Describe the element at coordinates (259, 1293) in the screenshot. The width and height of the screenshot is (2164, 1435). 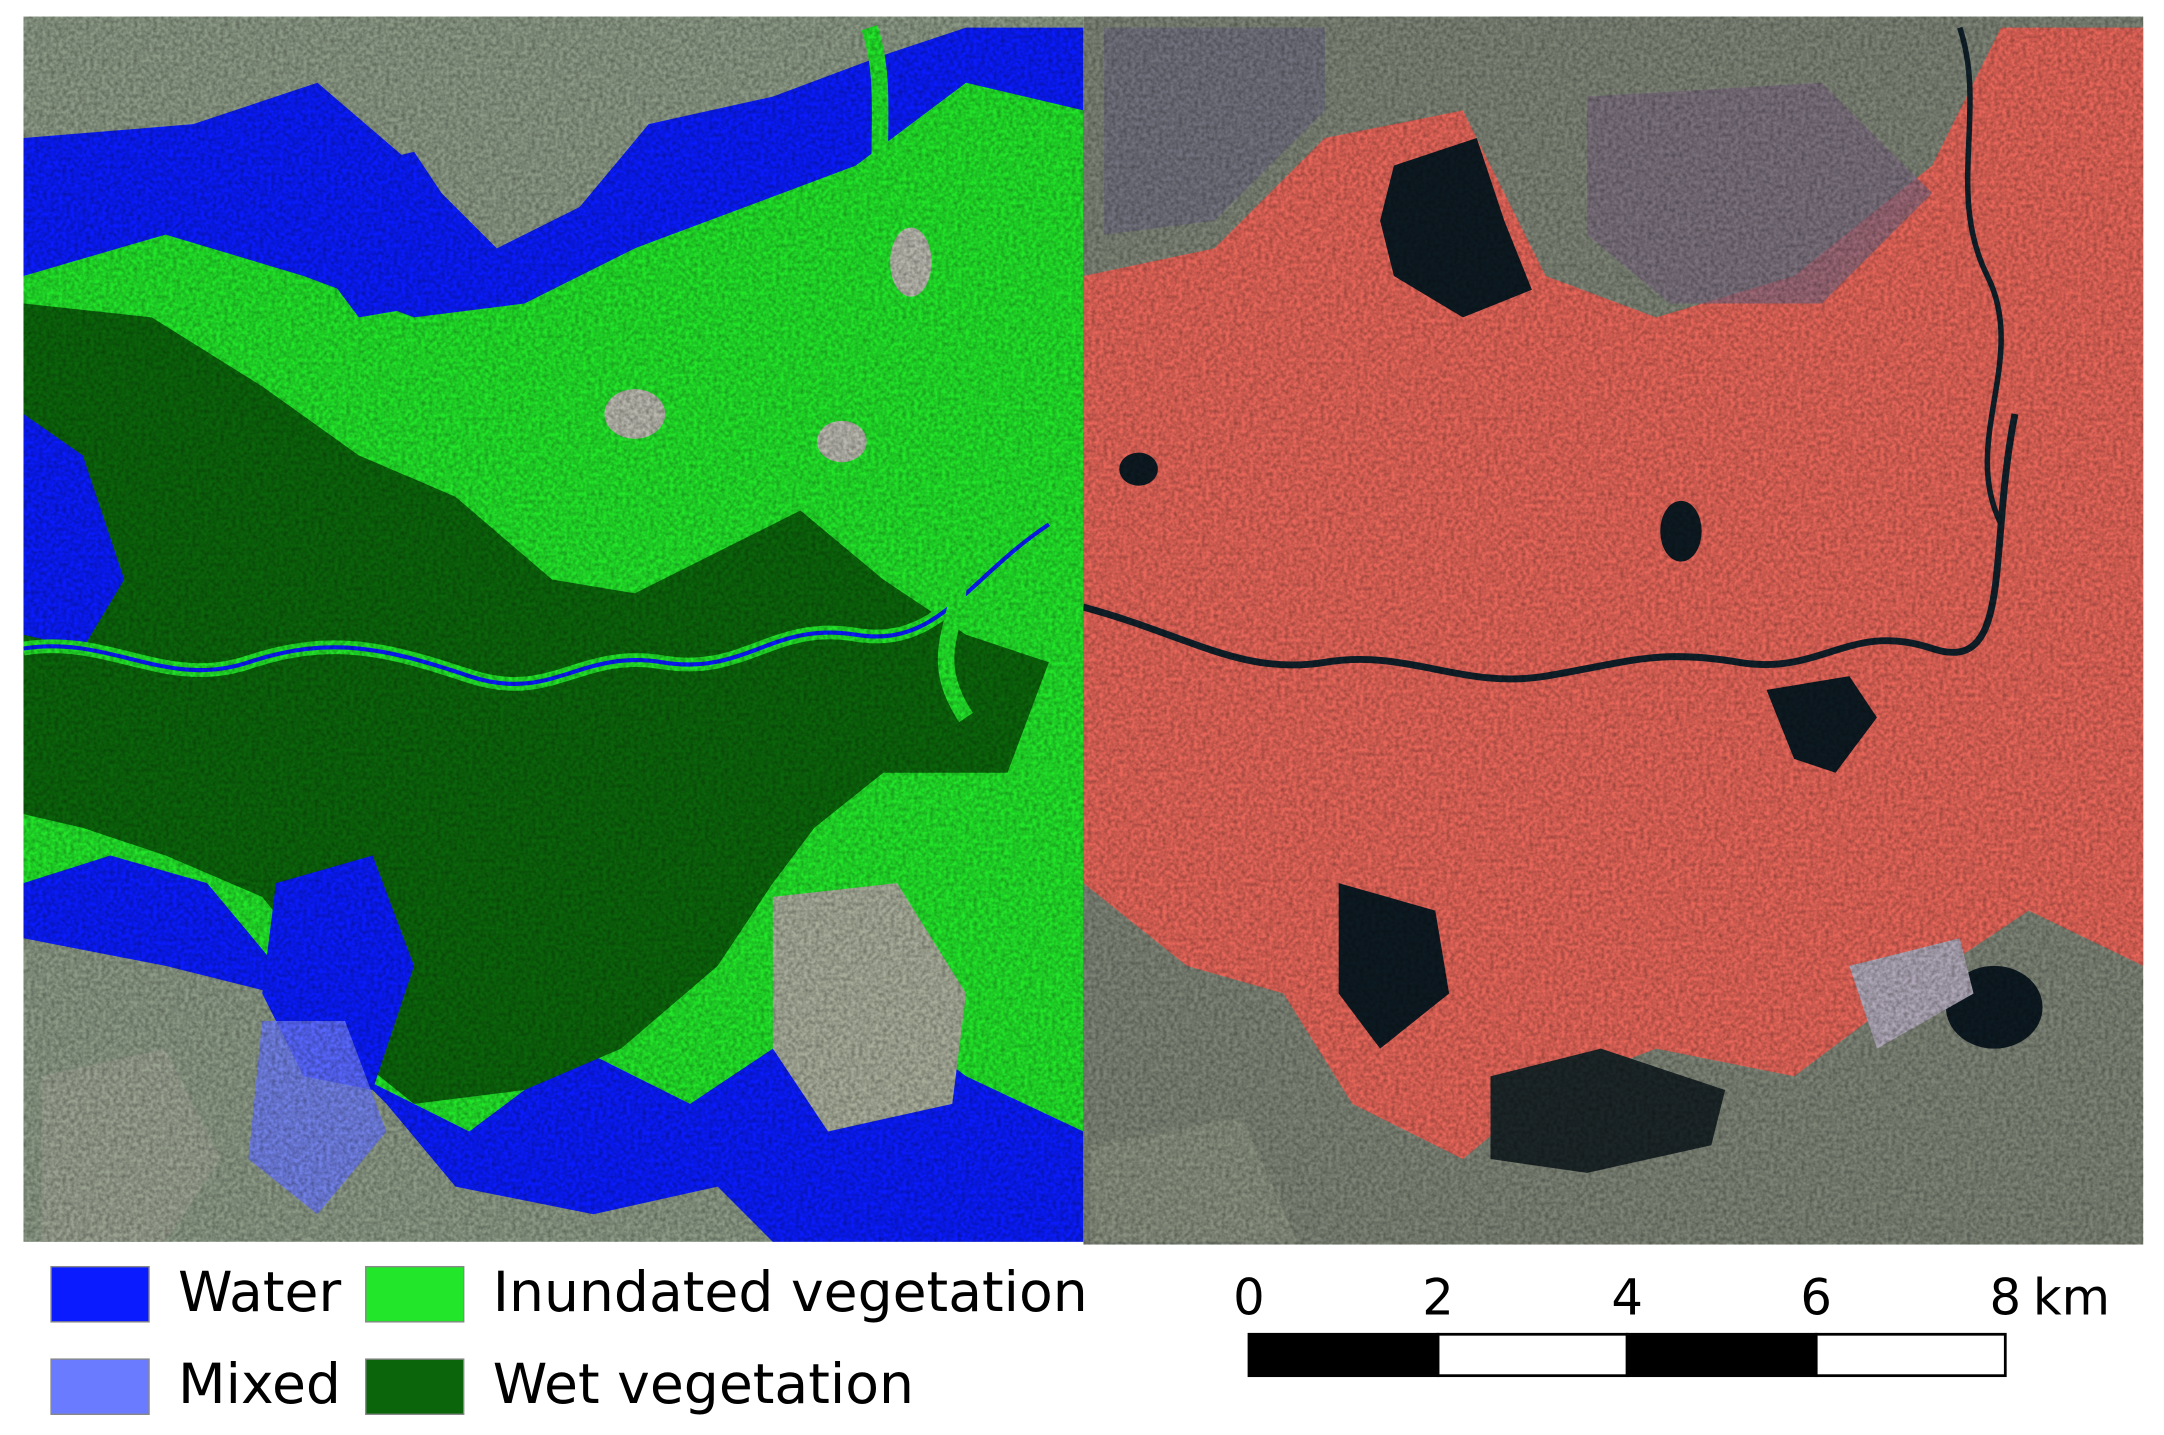
I see `legend-label: Water` at that location.